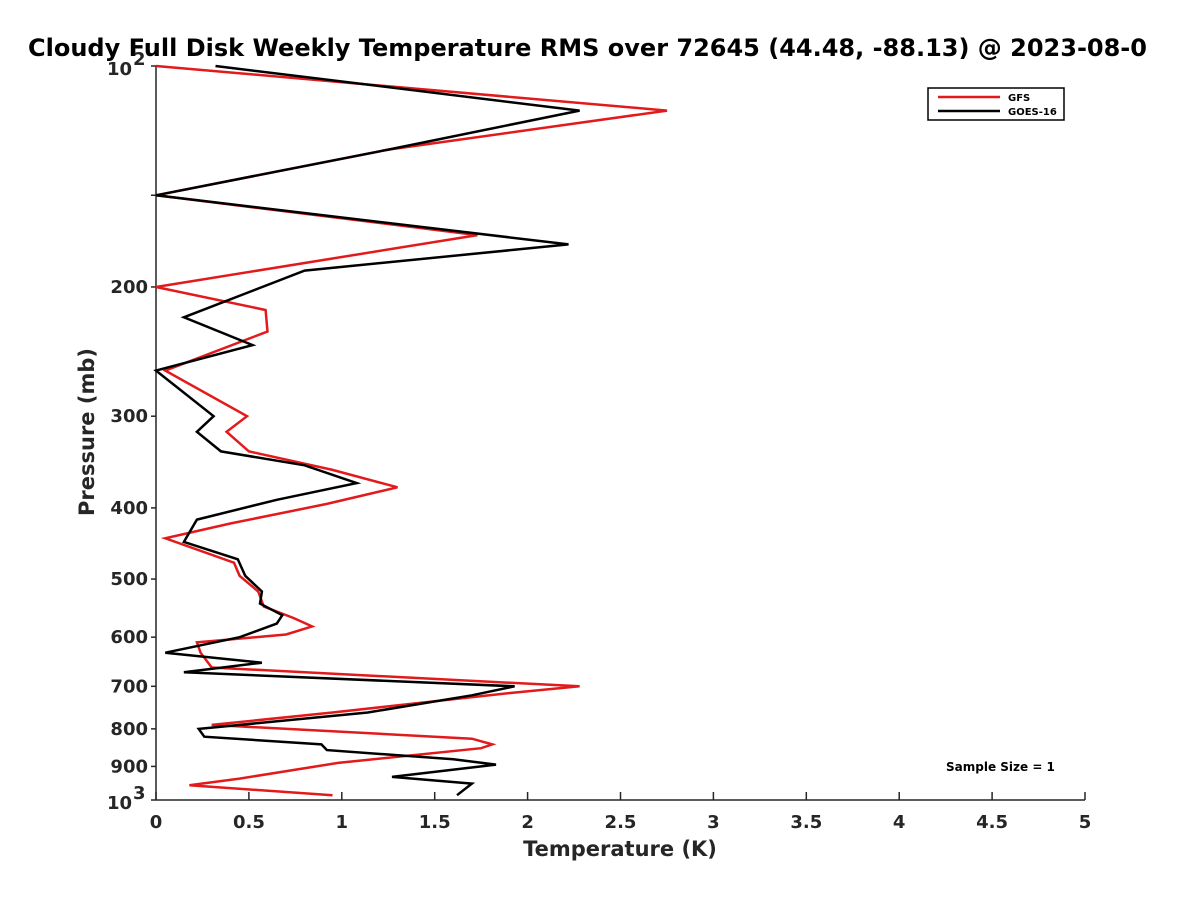  Describe the element at coordinates (1032, 112) in the screenshot. I see `legend-label: GOES-16` at that location.